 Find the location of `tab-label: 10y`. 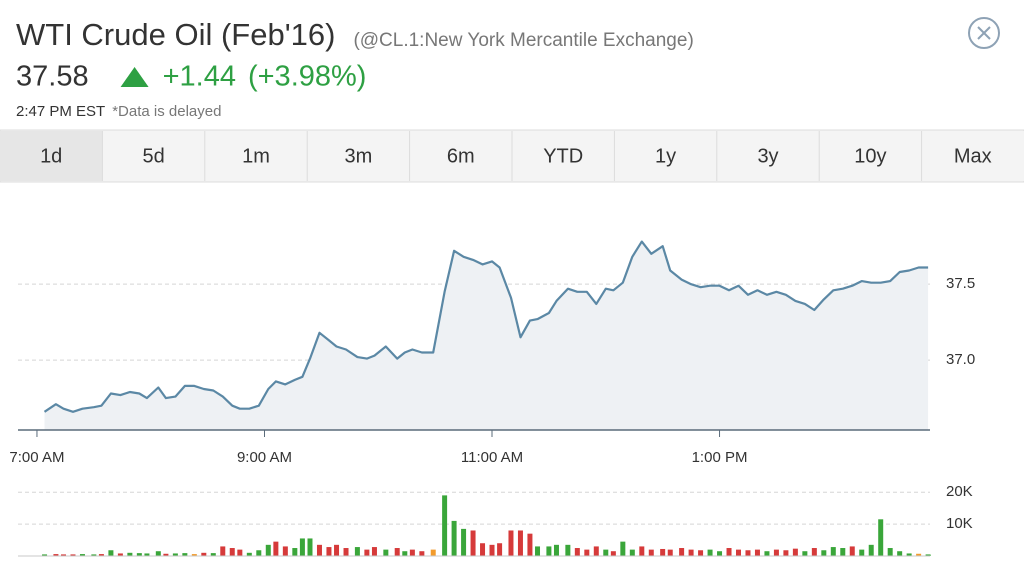

tab-label: 10y is located at coordinates (870, 156).